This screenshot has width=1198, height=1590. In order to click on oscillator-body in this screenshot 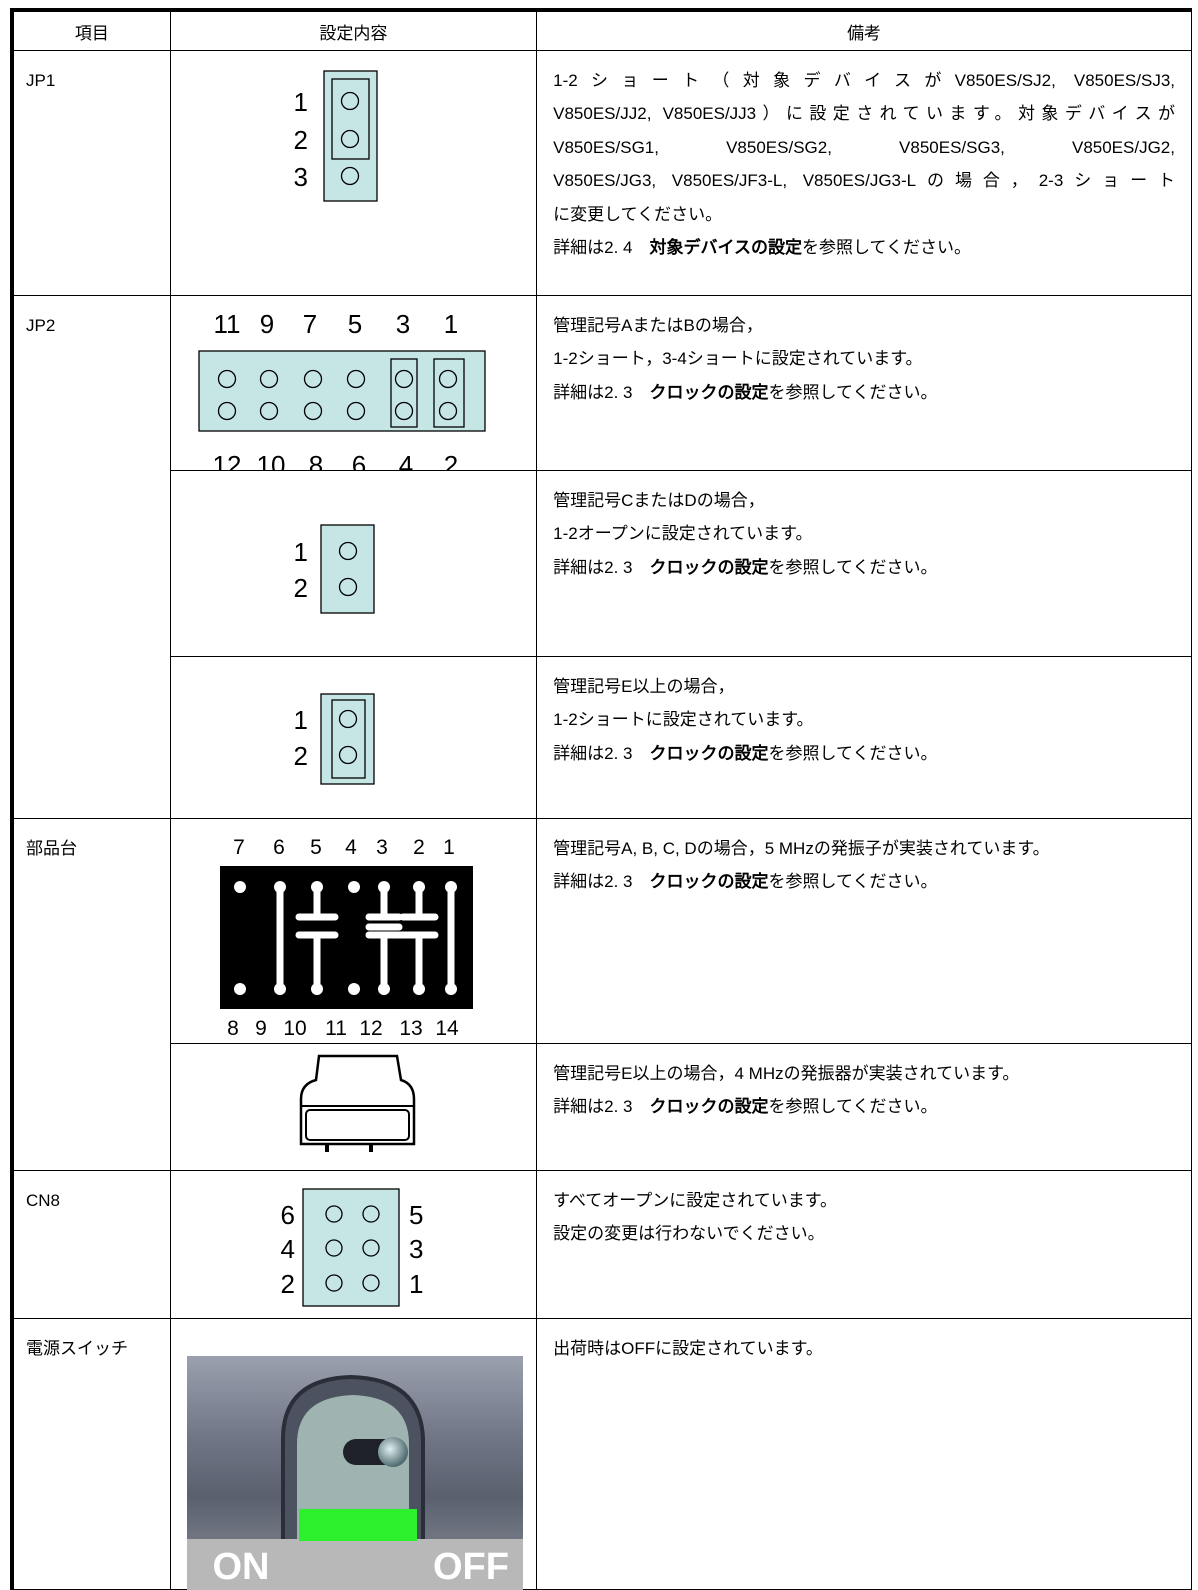, I will do `click(357, 1100)`.